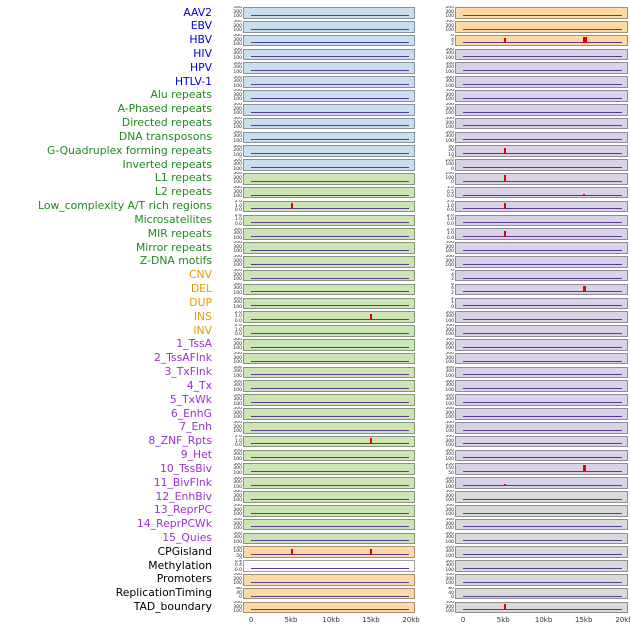 Image resolution: width=630 pixels, height=630 pixels. Describe the element at coordinates (237, 547) in the screenshot. I see `y-tick-label: 150` at that location.